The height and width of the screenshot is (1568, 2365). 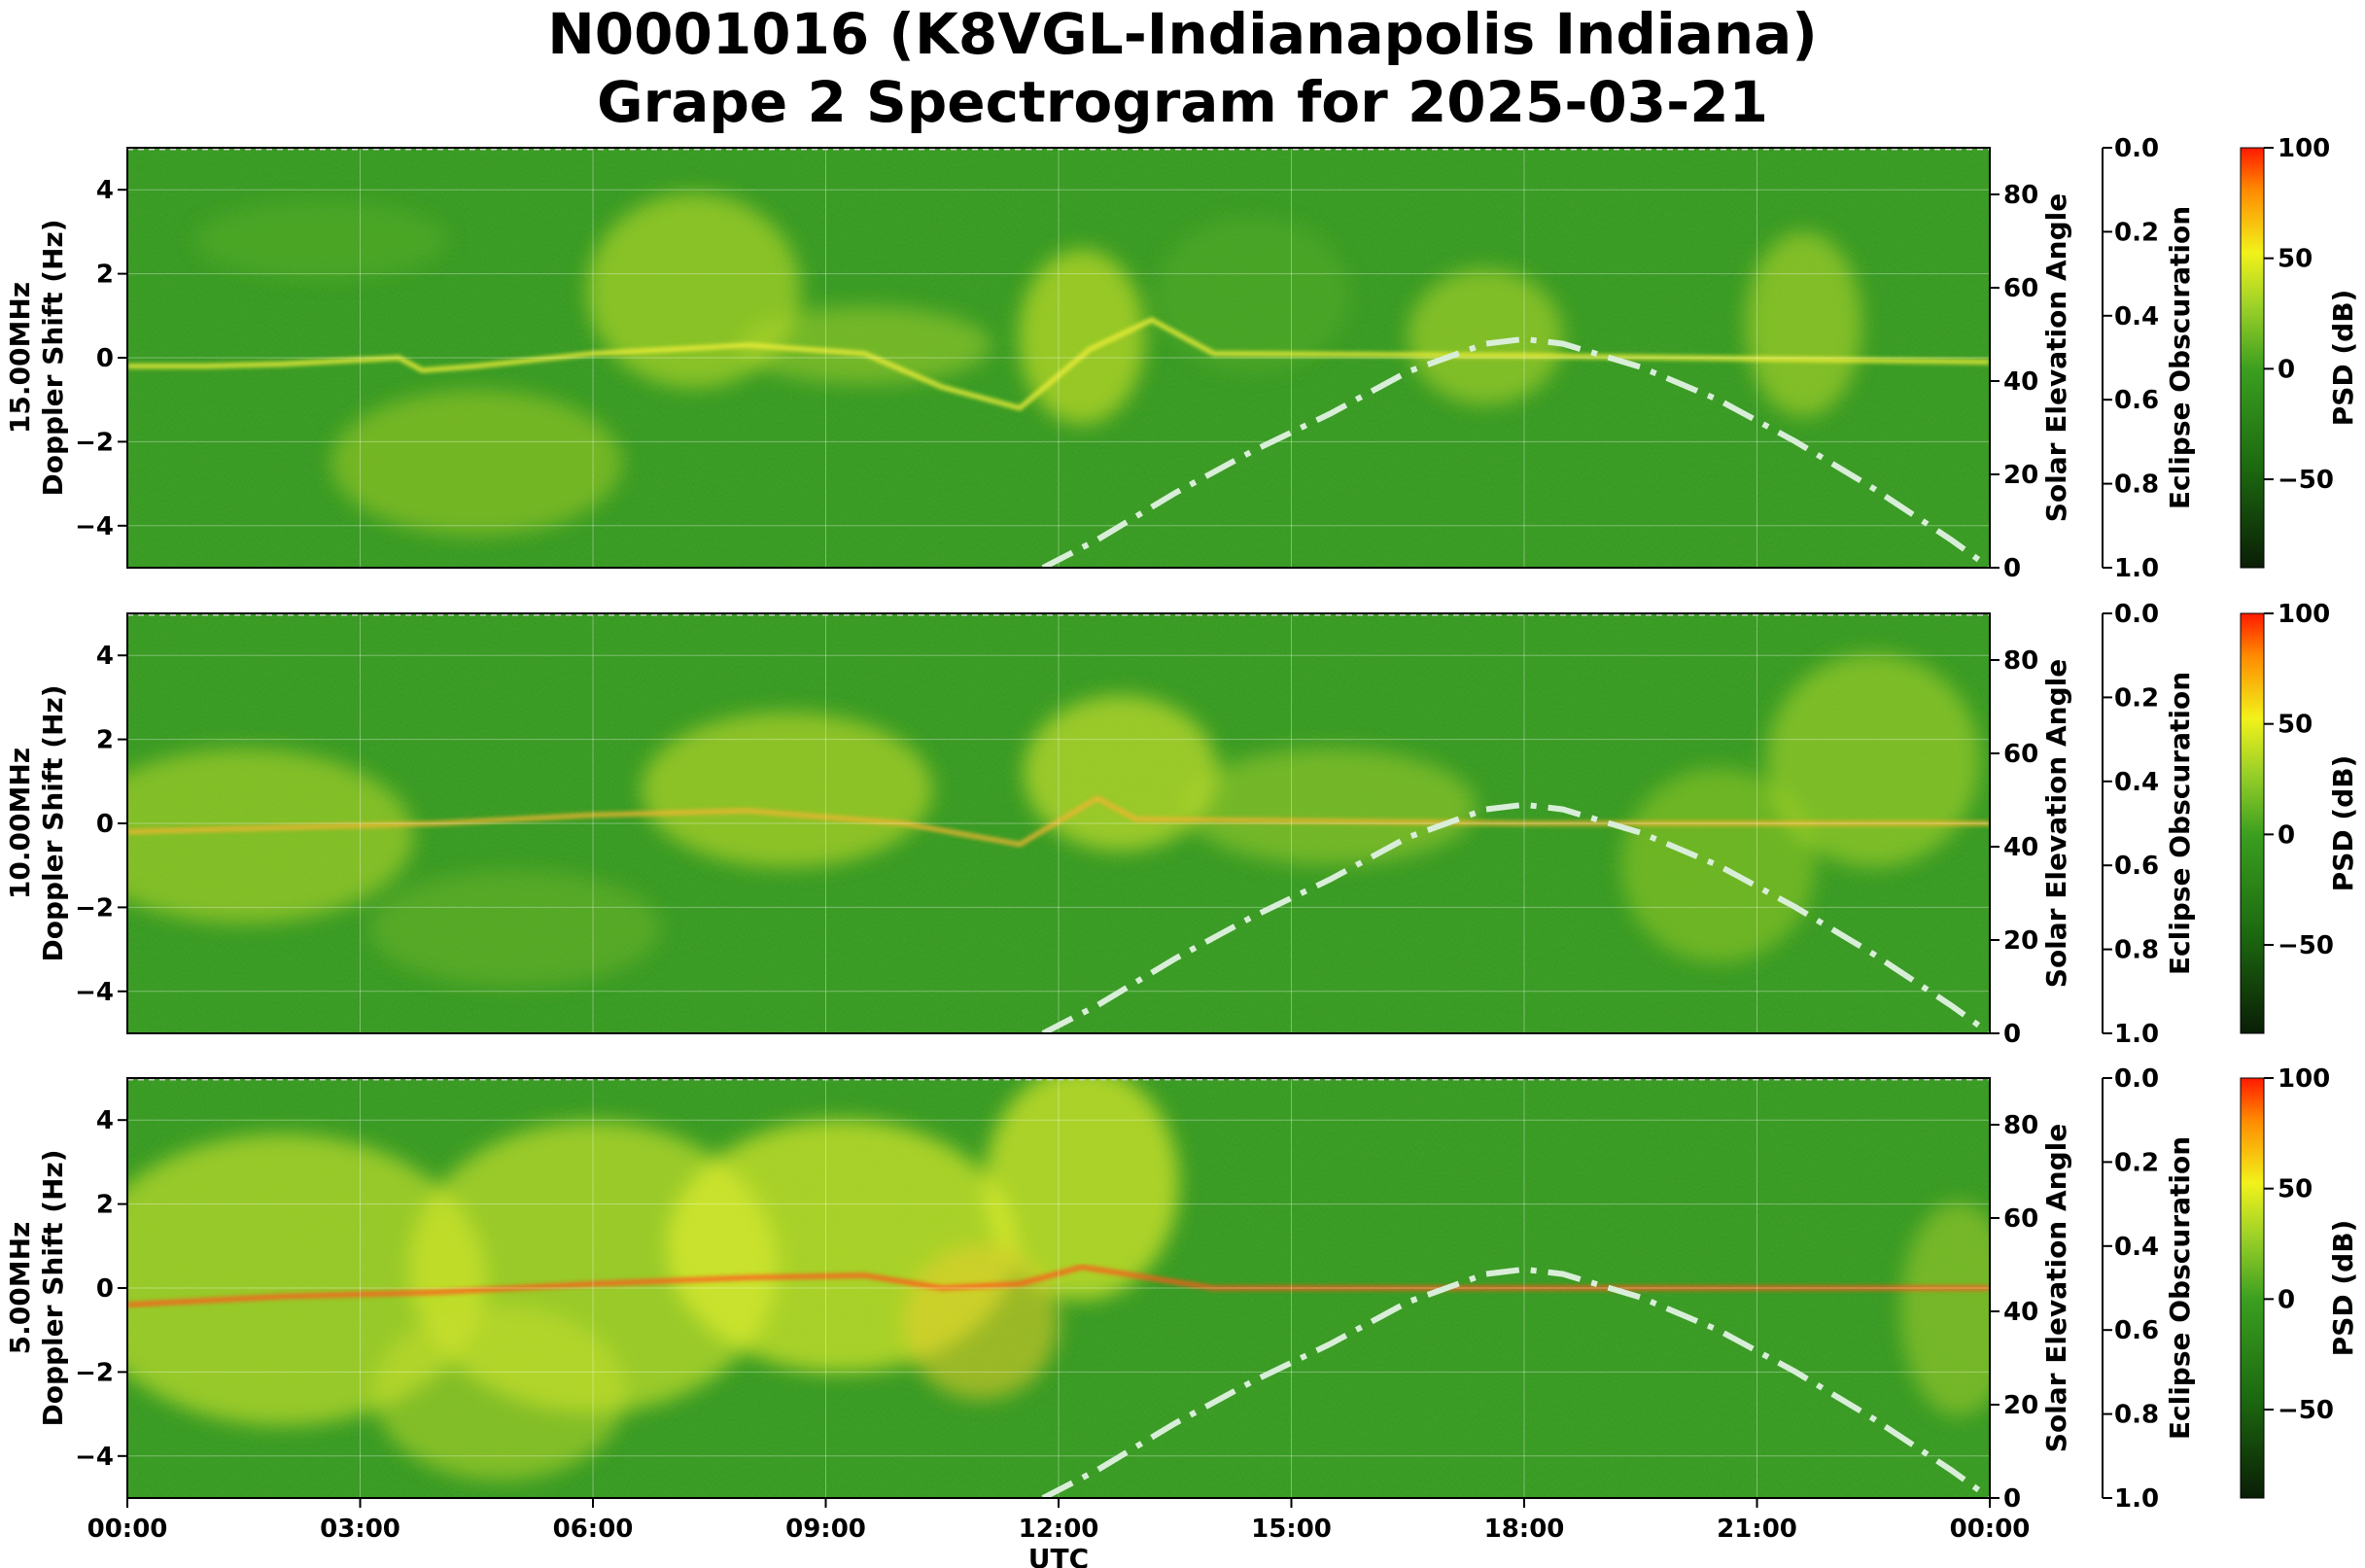 What do you see at coordinates (1524, 1529) in the screenshot?
I see `x-tick-label: 18:00` at bounding box center [1524, 1529].